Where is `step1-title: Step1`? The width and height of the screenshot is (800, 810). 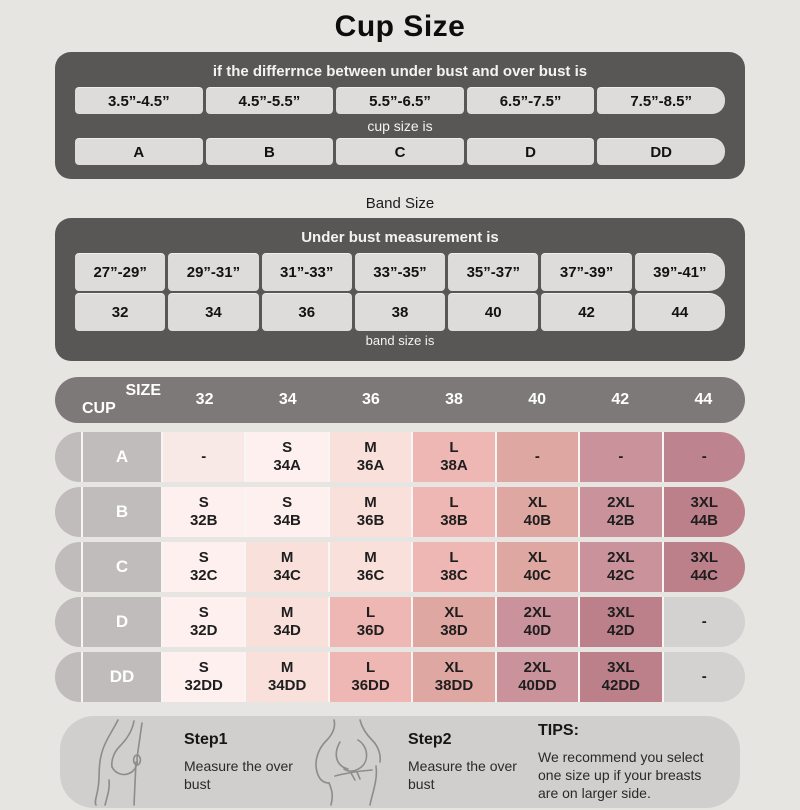
step1-title: Step1 is located at coordinates (206, 739).